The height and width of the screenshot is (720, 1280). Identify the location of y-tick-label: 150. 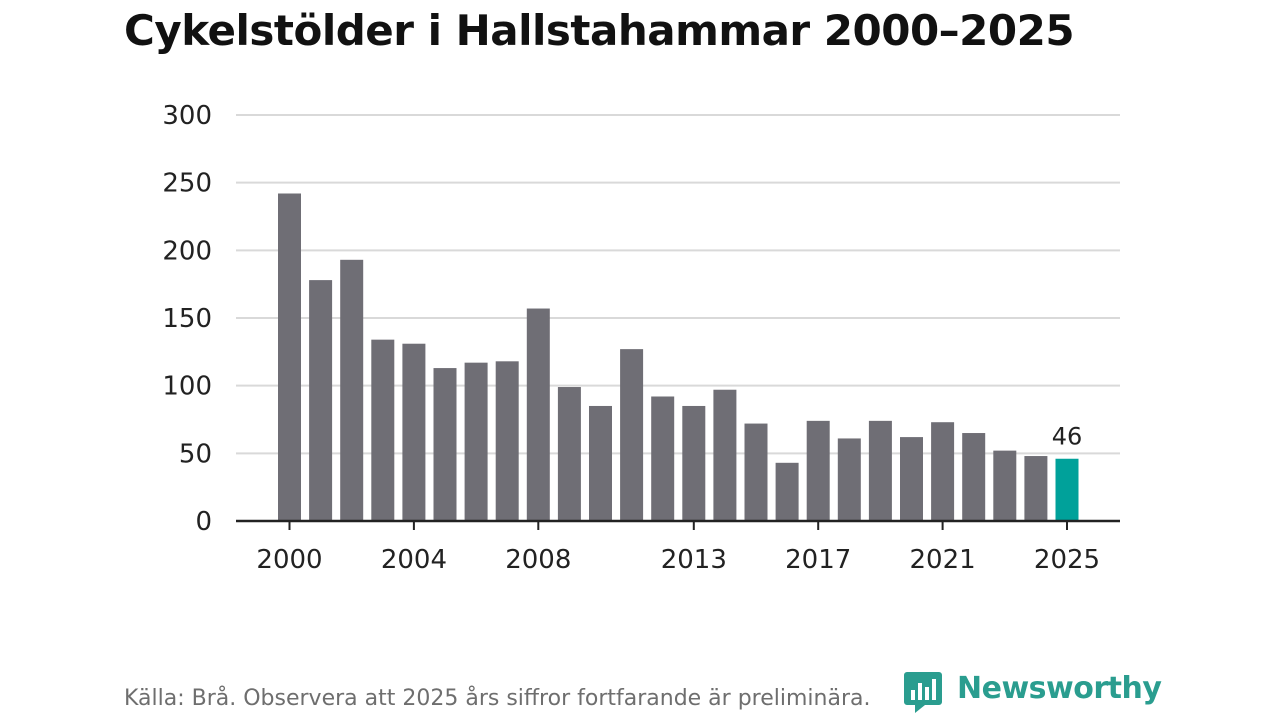
(187, 319).